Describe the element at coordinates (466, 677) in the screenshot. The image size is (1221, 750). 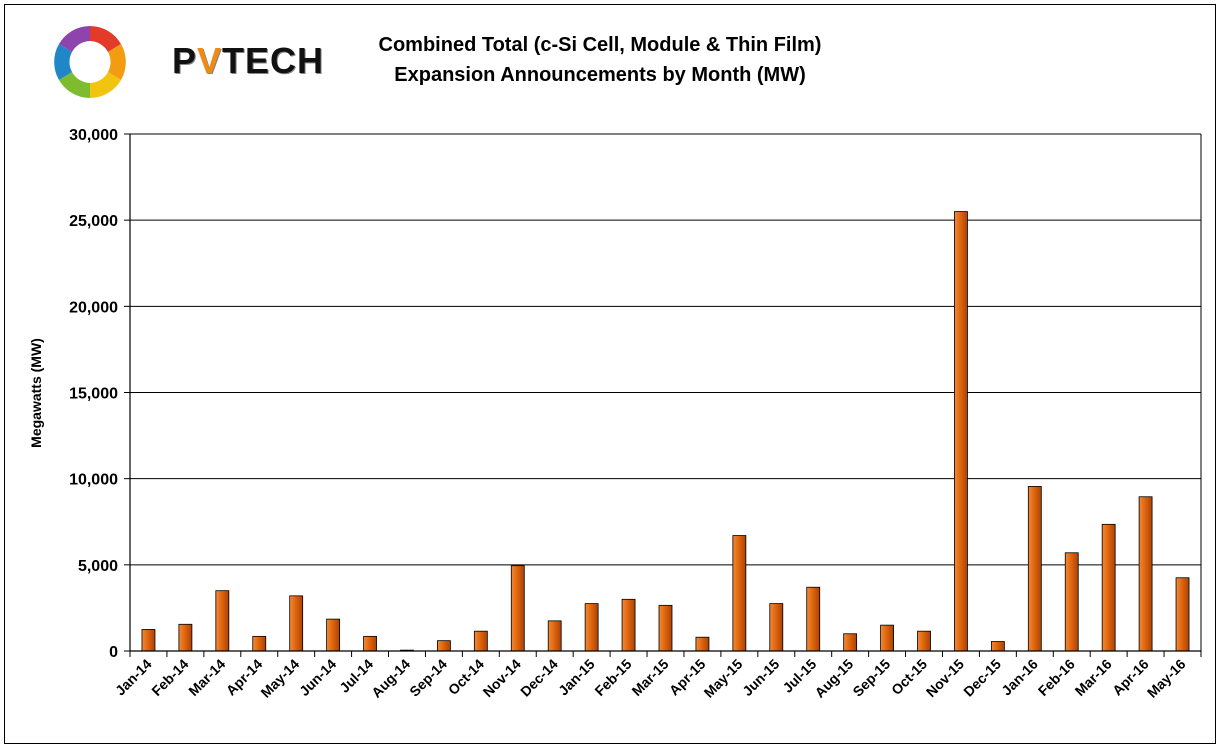
I see `x-tick-label: Oct-14` at that location.